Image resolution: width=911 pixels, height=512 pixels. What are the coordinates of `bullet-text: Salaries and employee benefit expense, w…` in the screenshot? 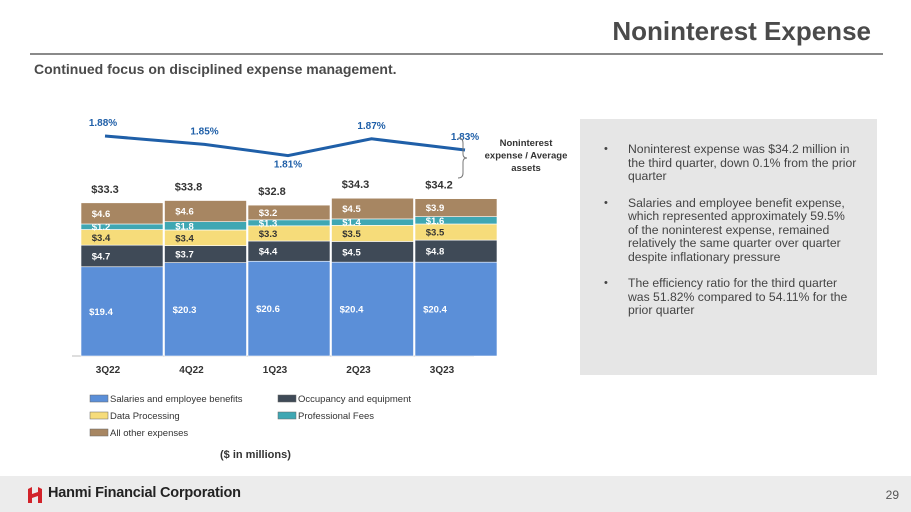 It's located at (736, 229).